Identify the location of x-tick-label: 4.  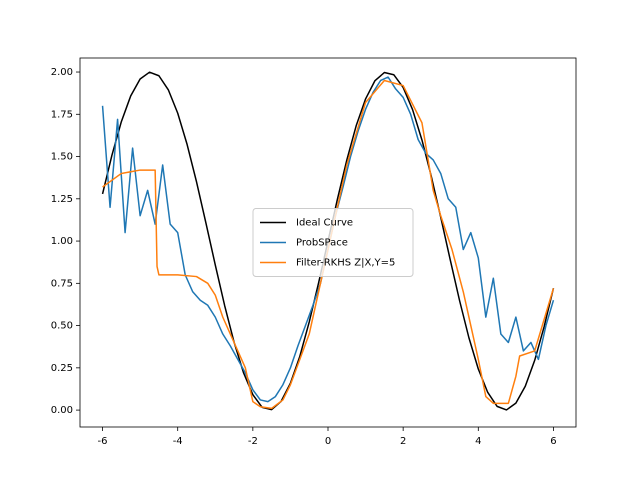
(478, 441).